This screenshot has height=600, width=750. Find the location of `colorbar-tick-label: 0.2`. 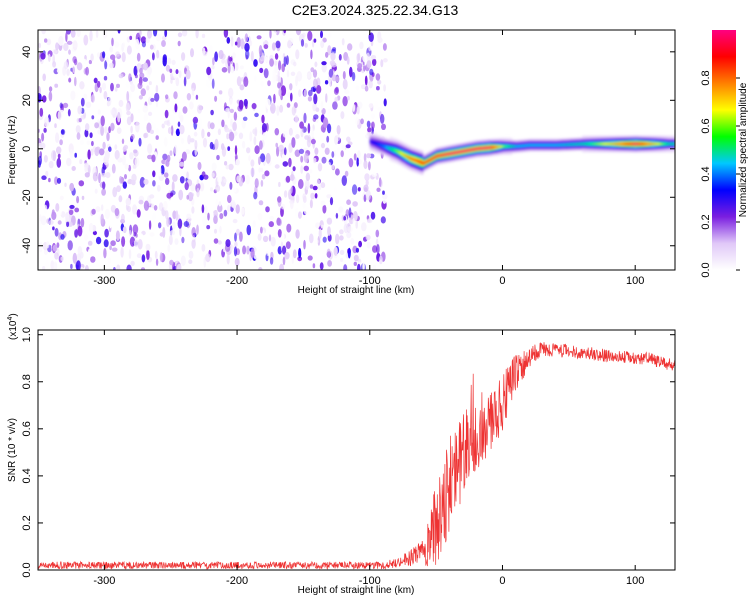

colorbar-tick-label: 0.2 is located at coordinates (706, 221).